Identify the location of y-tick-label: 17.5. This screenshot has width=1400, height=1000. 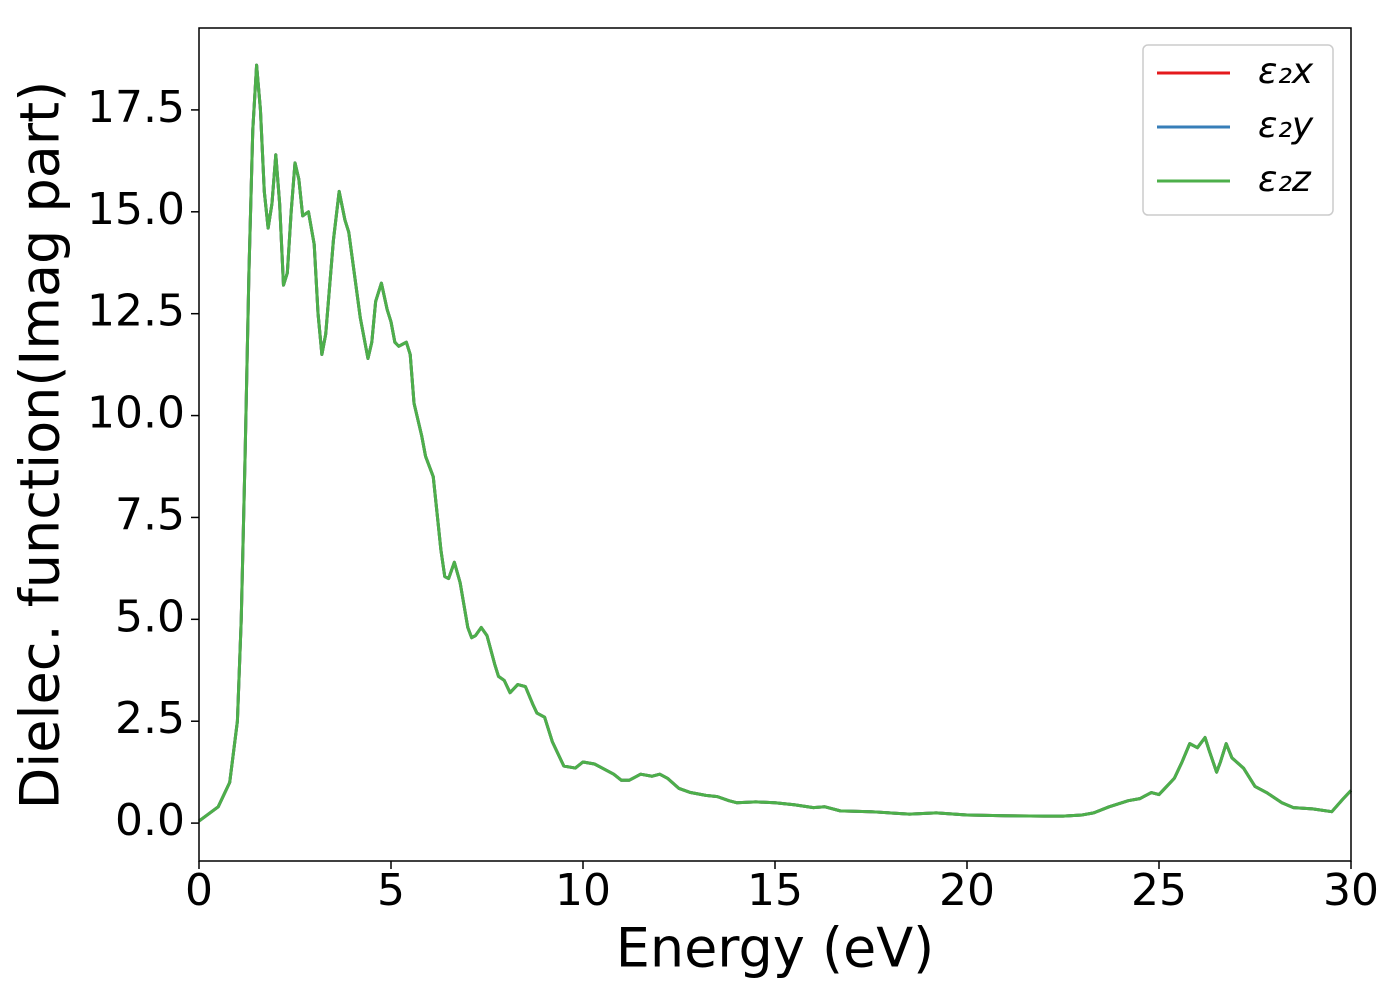
(136, 107).